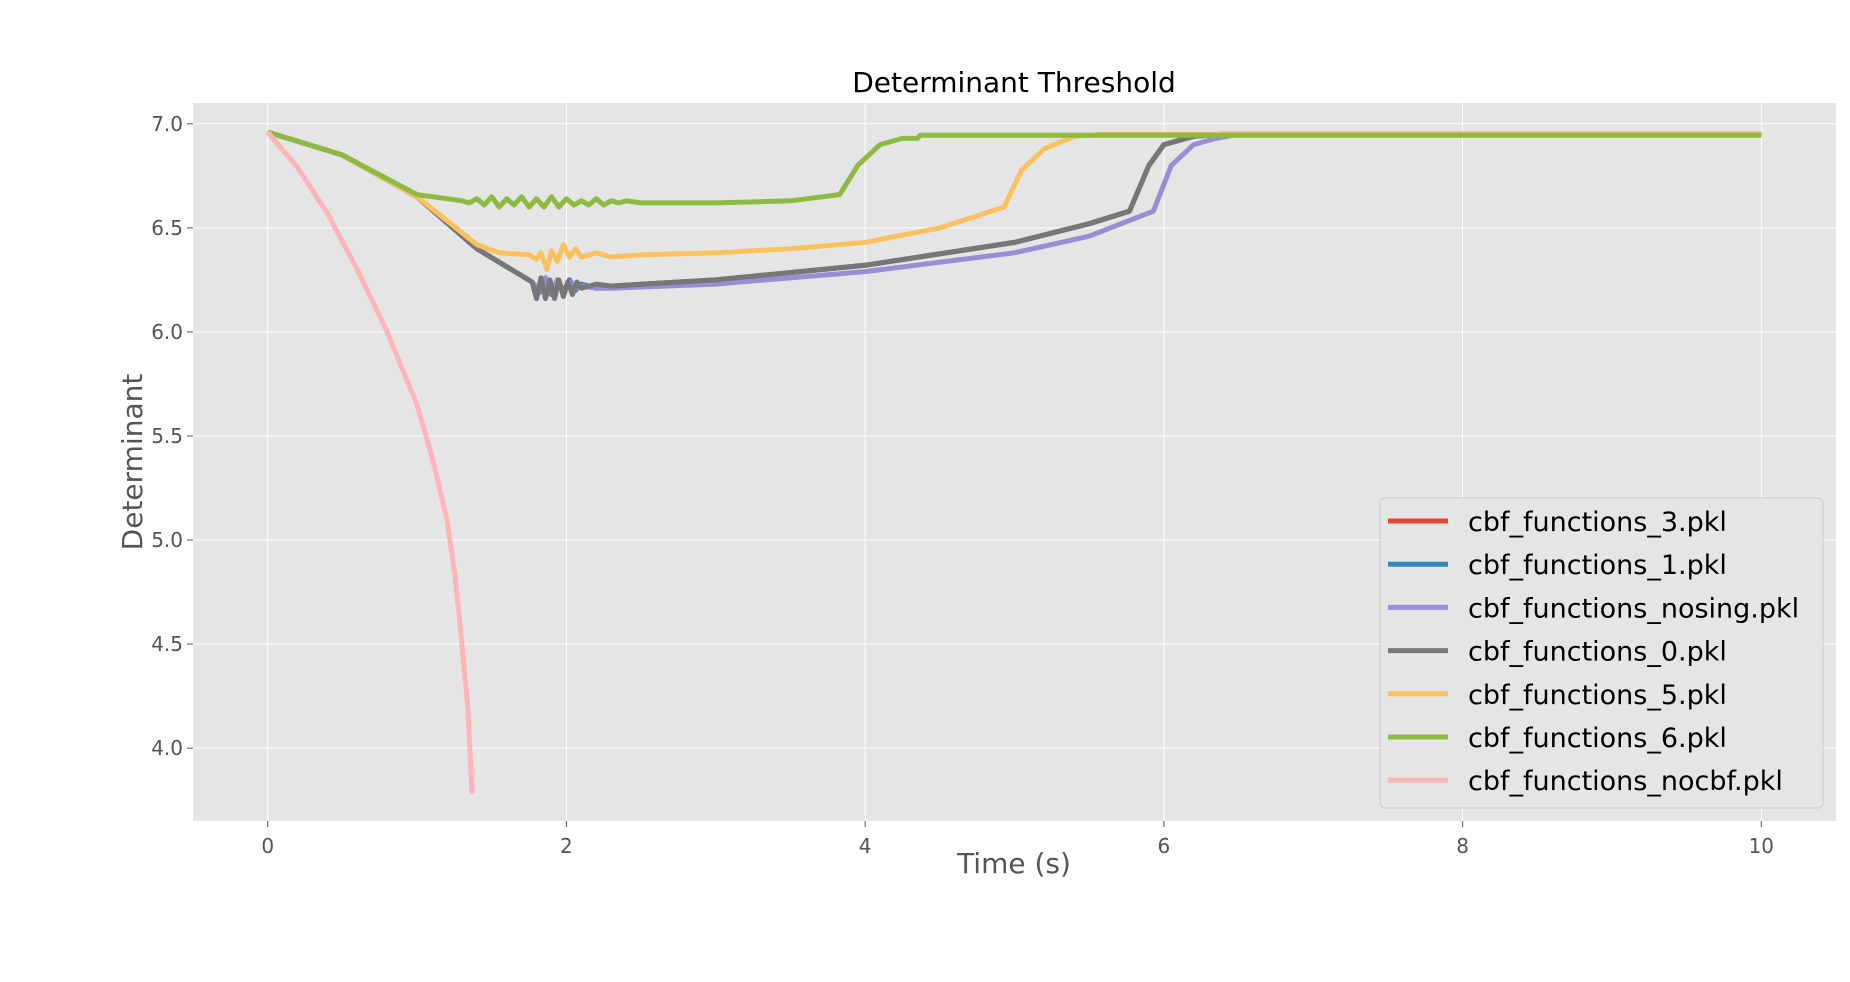 This screenshot has width=1850, height=982. What do you see at coordinates (1013, 863) in the screenshot?
I see `x-axis-label: Time (s)` at bounding box center [1013, 863].